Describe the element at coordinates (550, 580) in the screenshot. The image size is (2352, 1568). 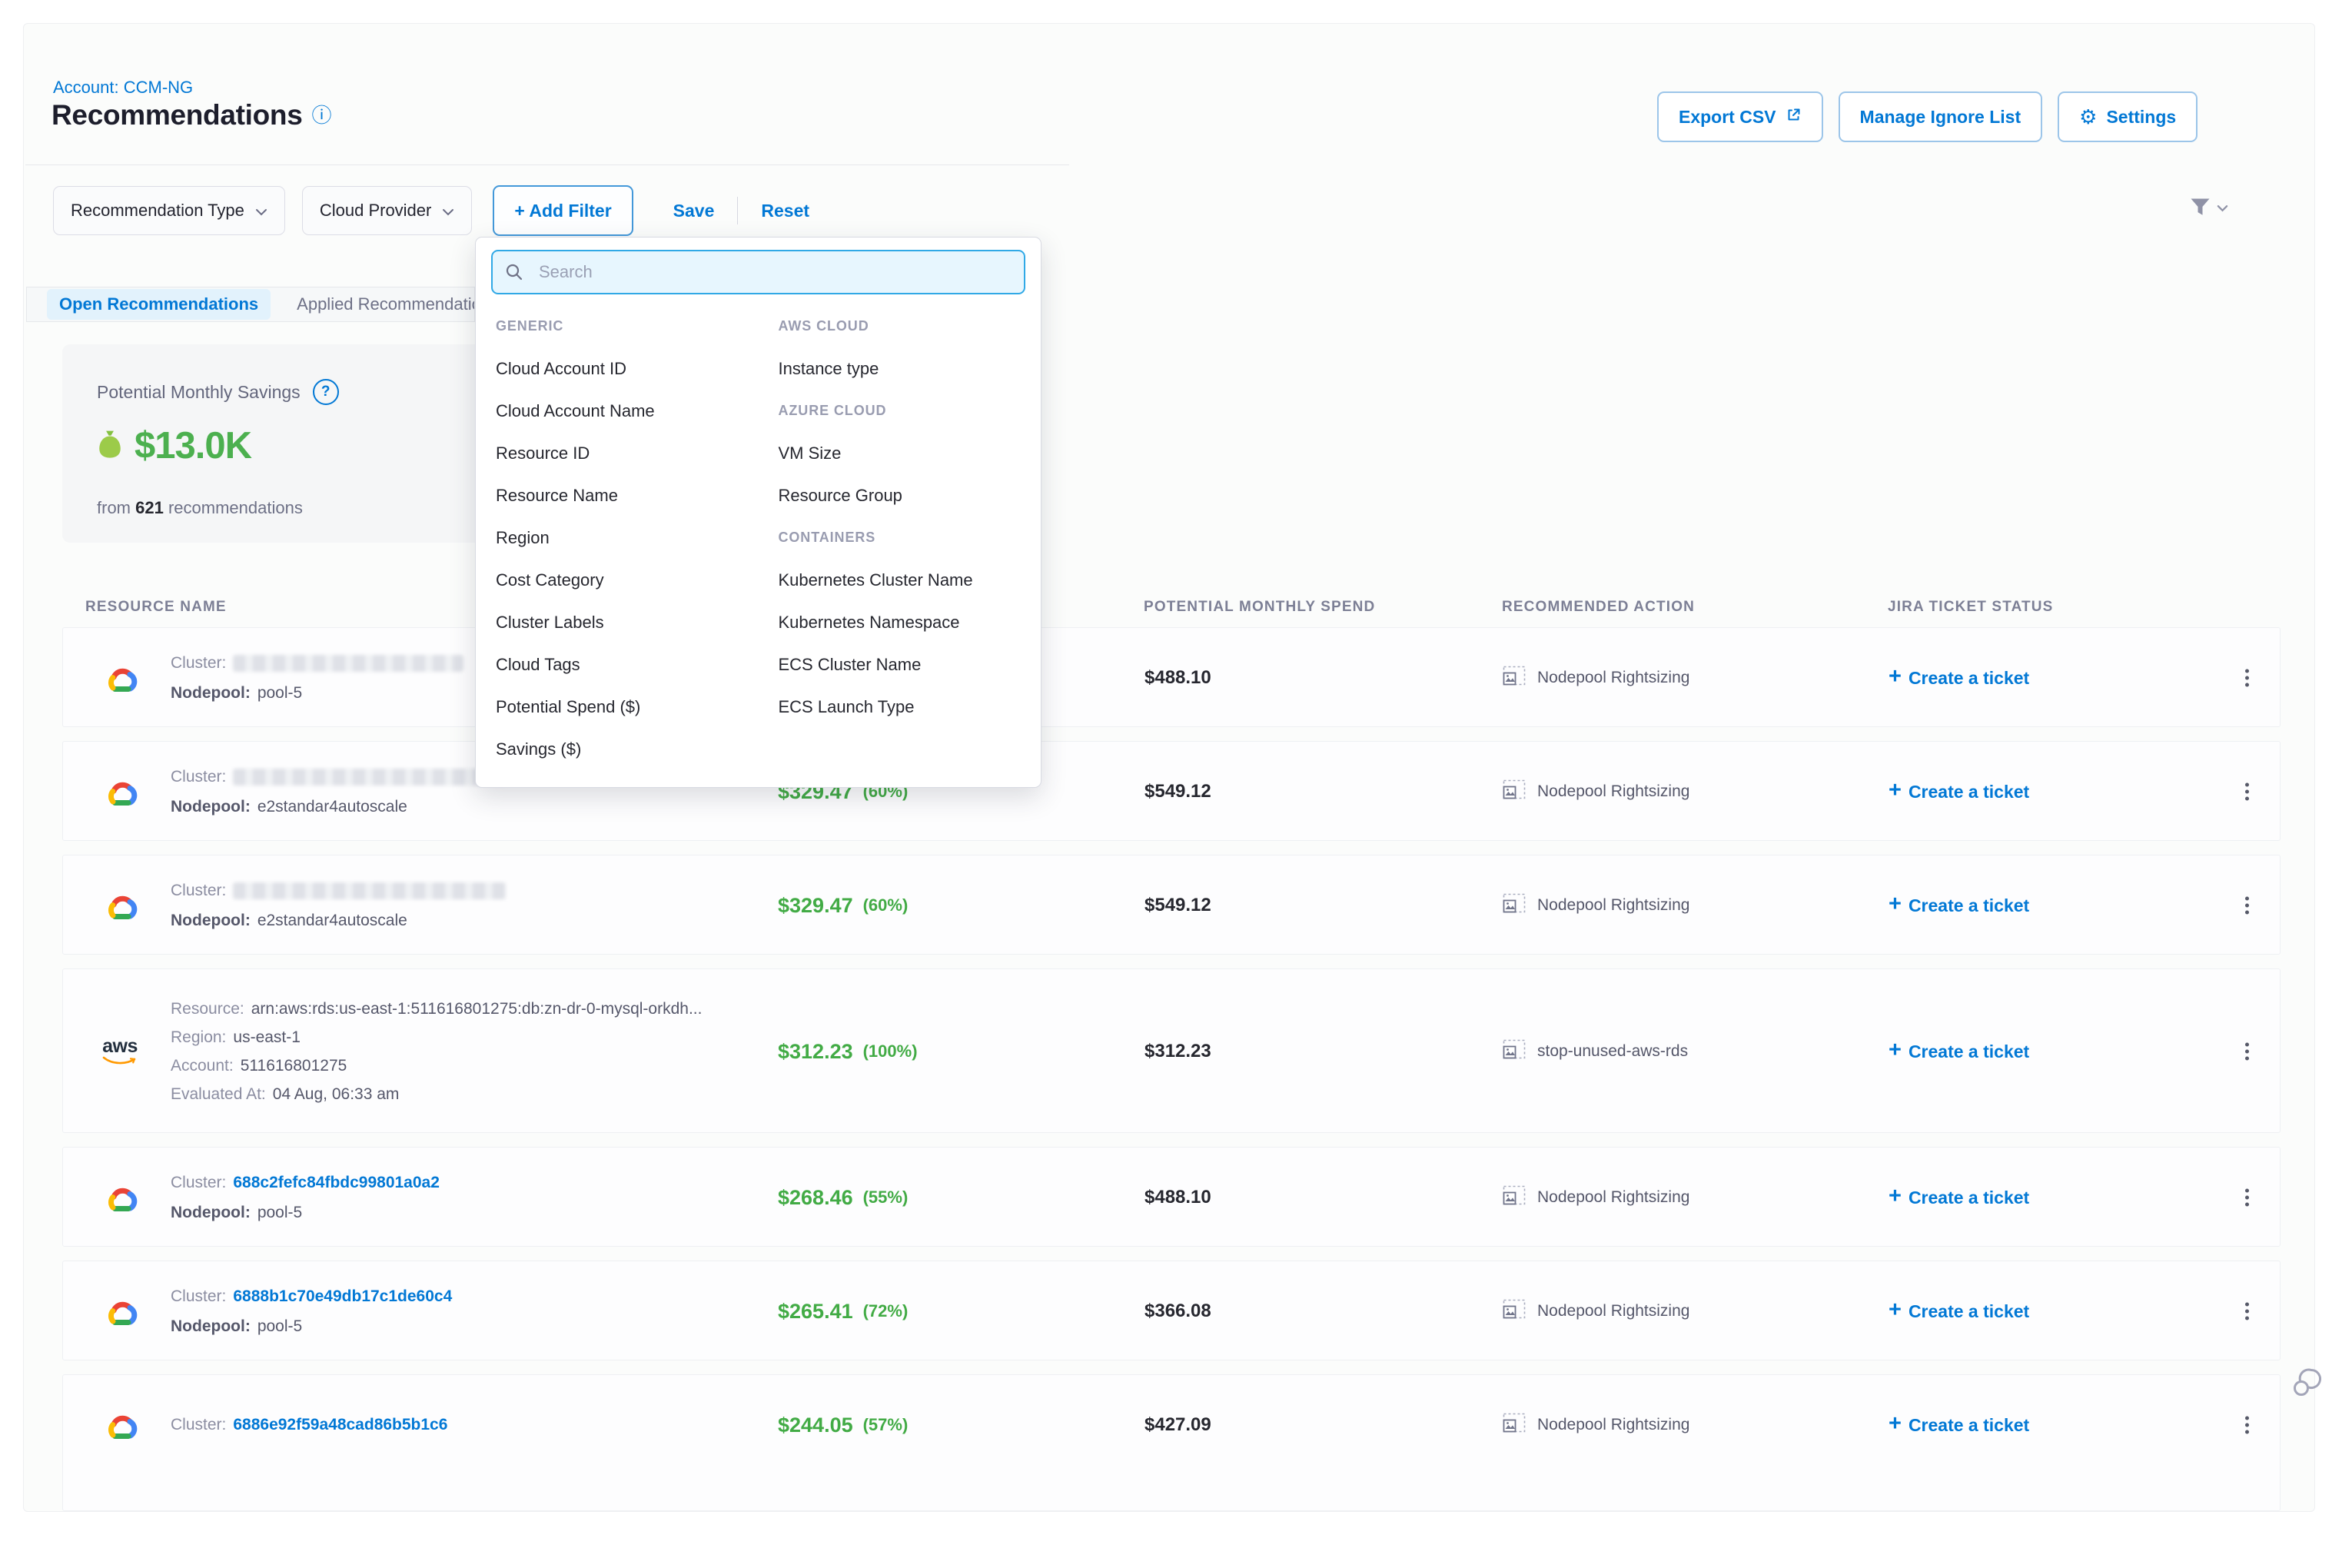
I see `filter-option-cost-category: Cost Category` at that location.